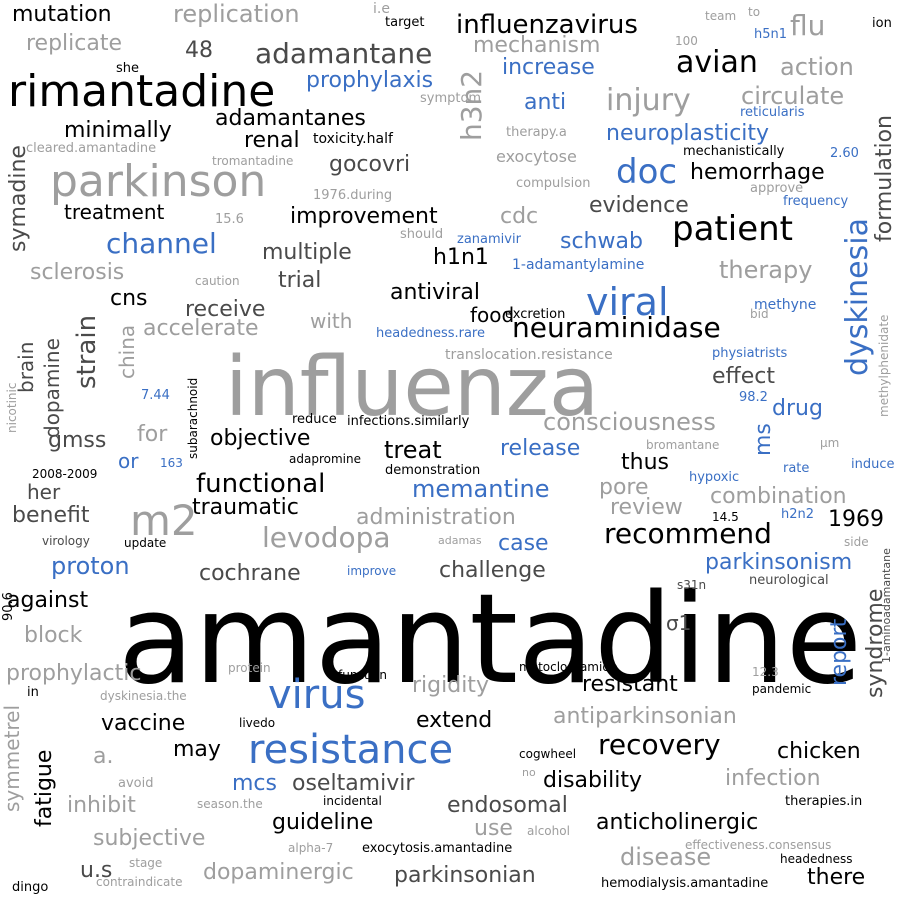 Image resolution: width=900 pixels, height=900 pixels. Describe the element at coordinates (519, 216) in the screenshot. I see `cloud-word: cdc` at that location.